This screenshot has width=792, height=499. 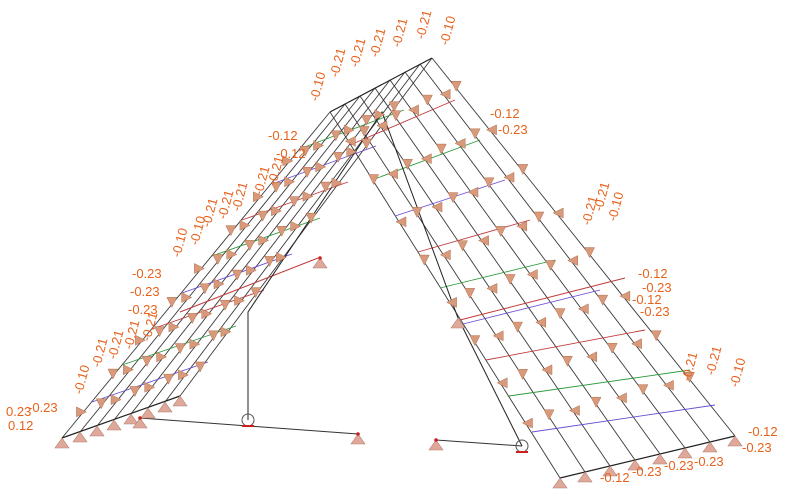 I want to click on right-eave-member, so click(x=647, y=457).